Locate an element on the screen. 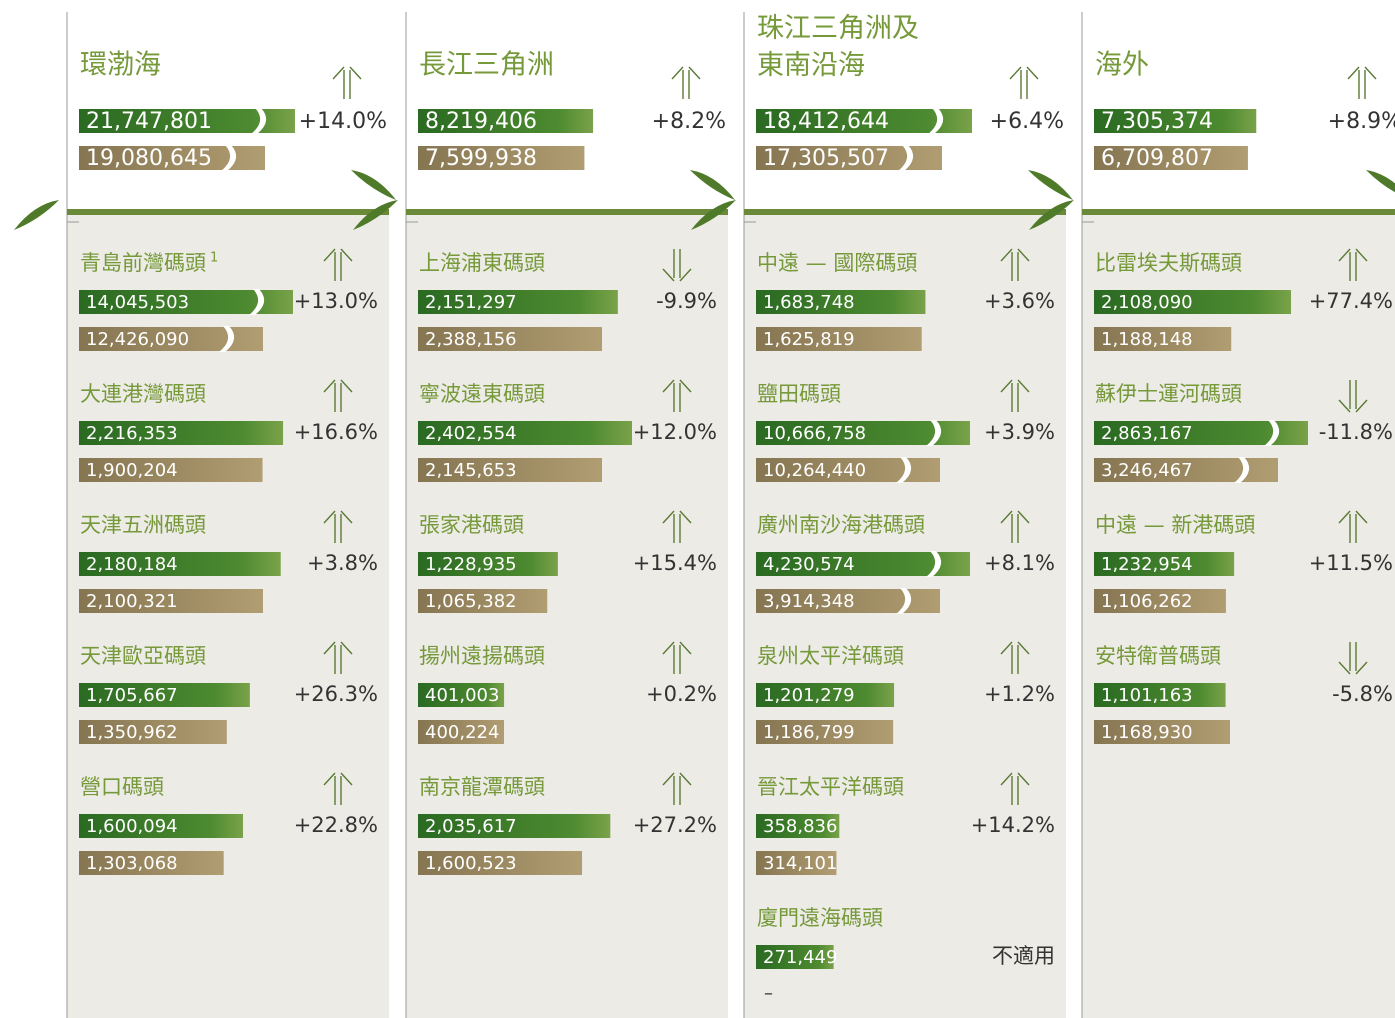 The image size is (1395, 1018). value-label: 1,600,523 is located at coordinates (471, 863).